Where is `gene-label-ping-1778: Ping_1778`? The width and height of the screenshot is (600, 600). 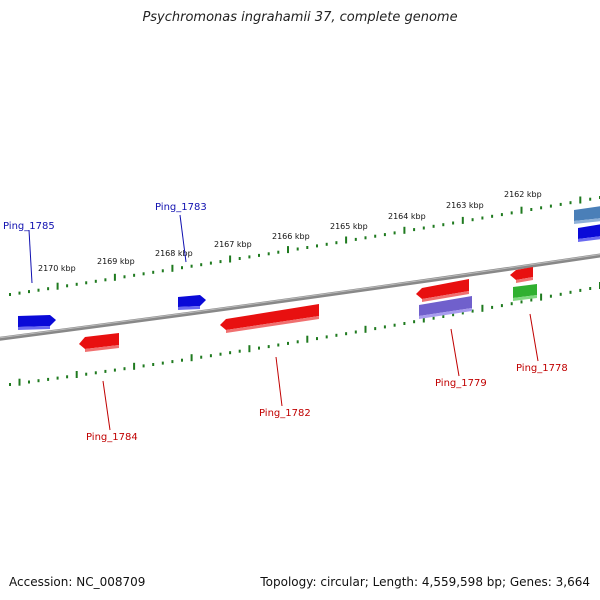 gene-label-ping-1778: Ping_1778 is located at coordinates (542, 368).